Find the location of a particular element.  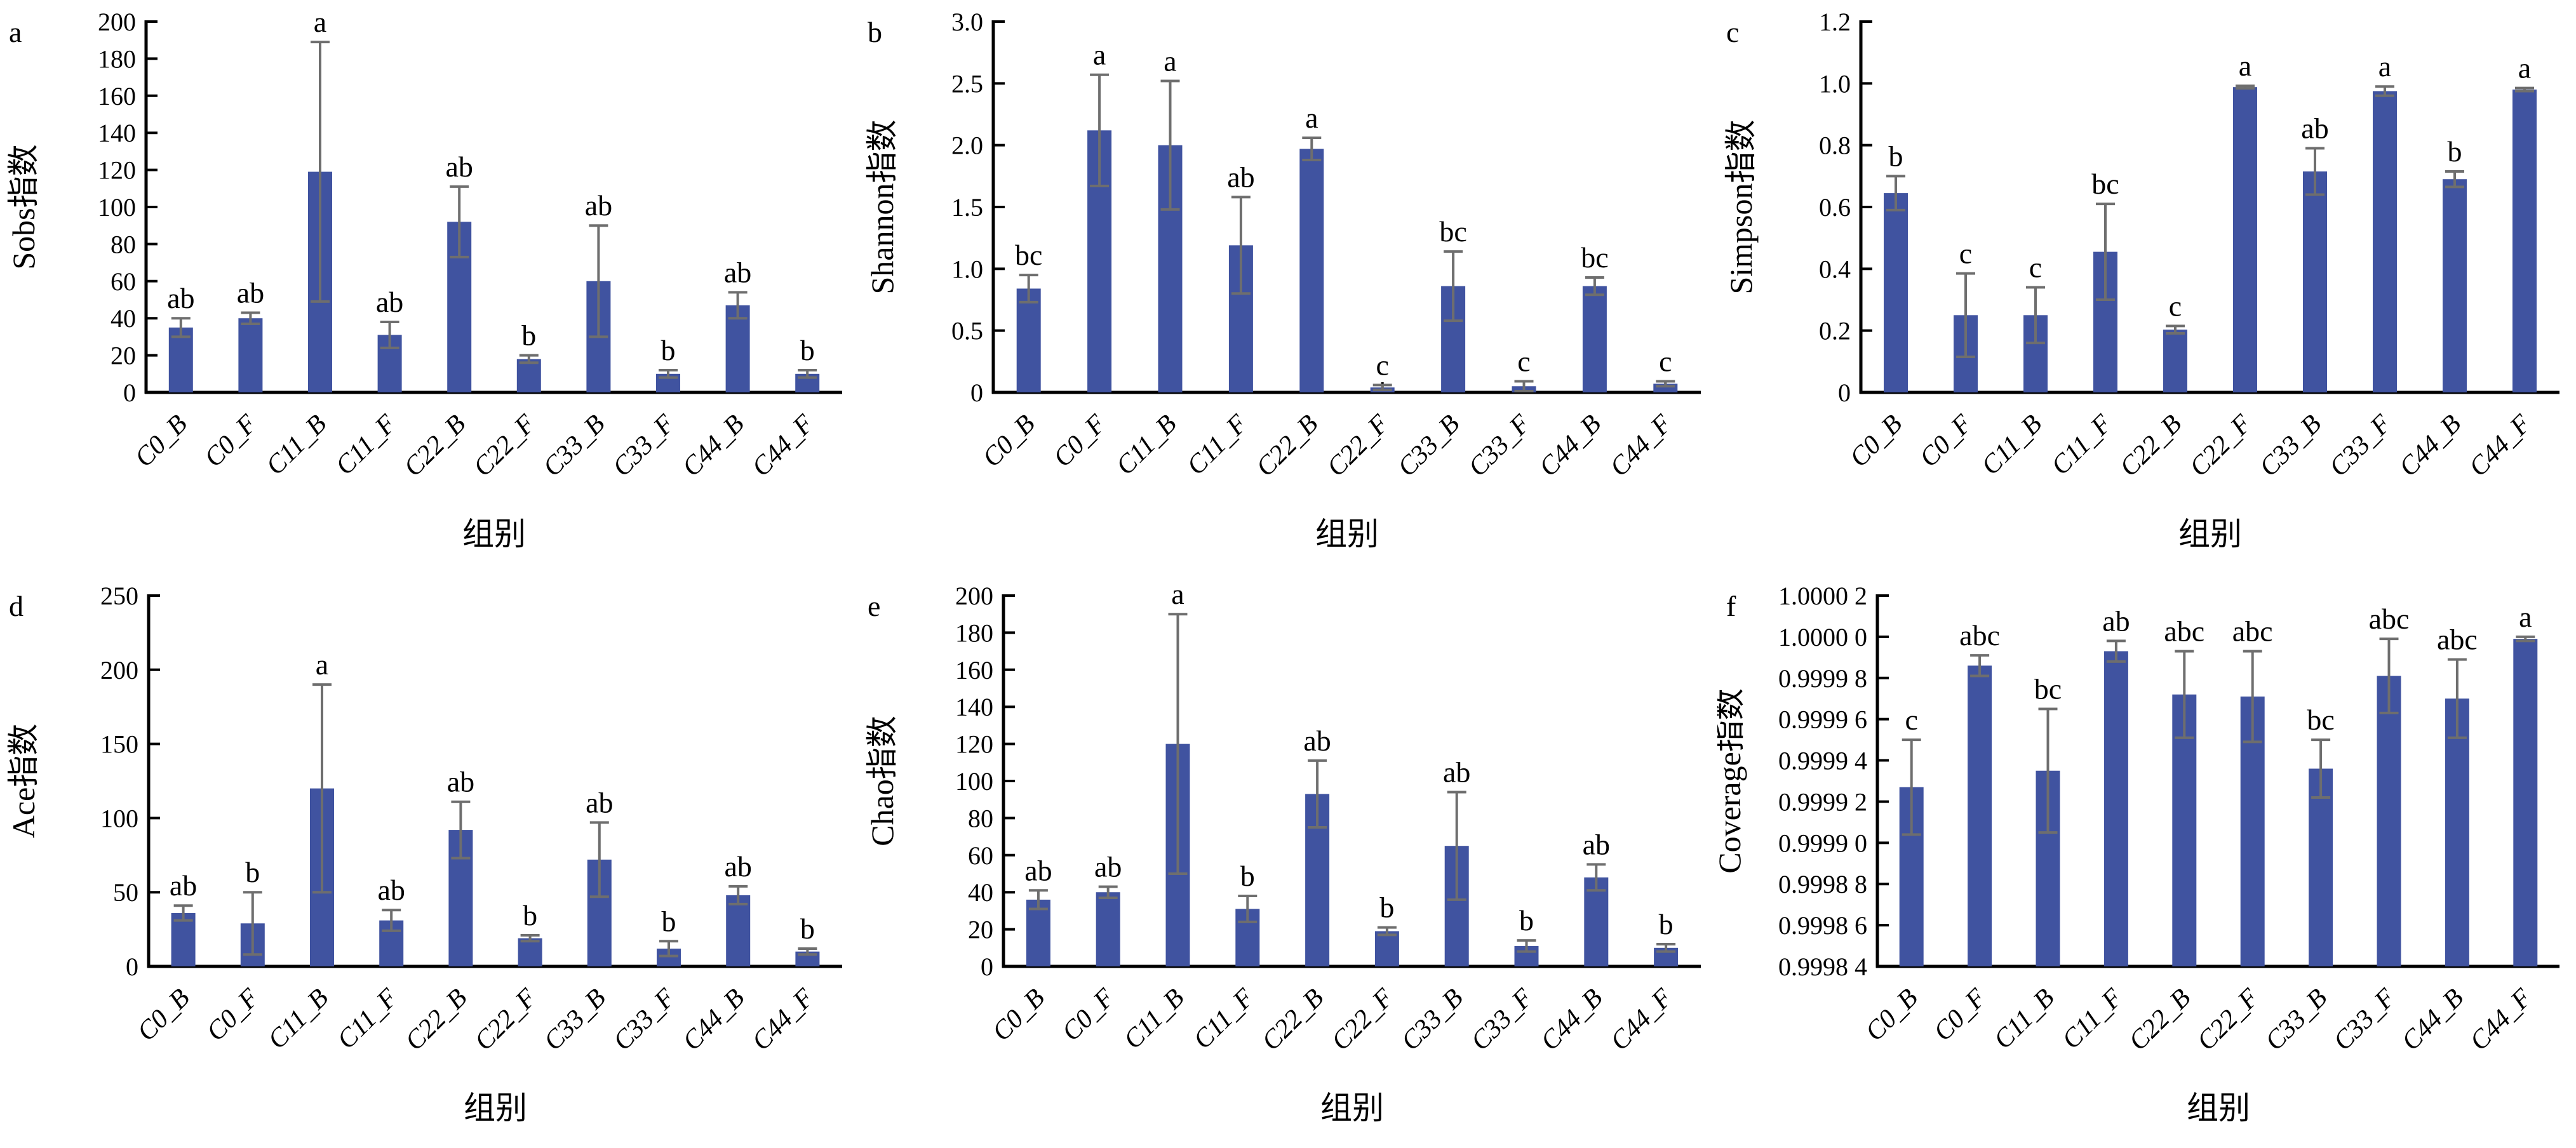

y-tick-label: 1.2 is located at coordinates (1835, 22).